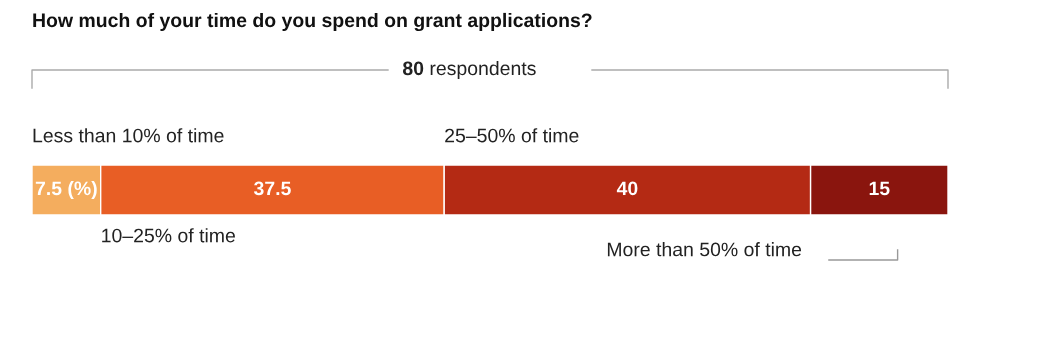 This screenshot has width=1054, height=346. What do you see at coordinates (469, 70) in the screenshot?
I see `text: 80 respondents` at bounding box center [469, 70].